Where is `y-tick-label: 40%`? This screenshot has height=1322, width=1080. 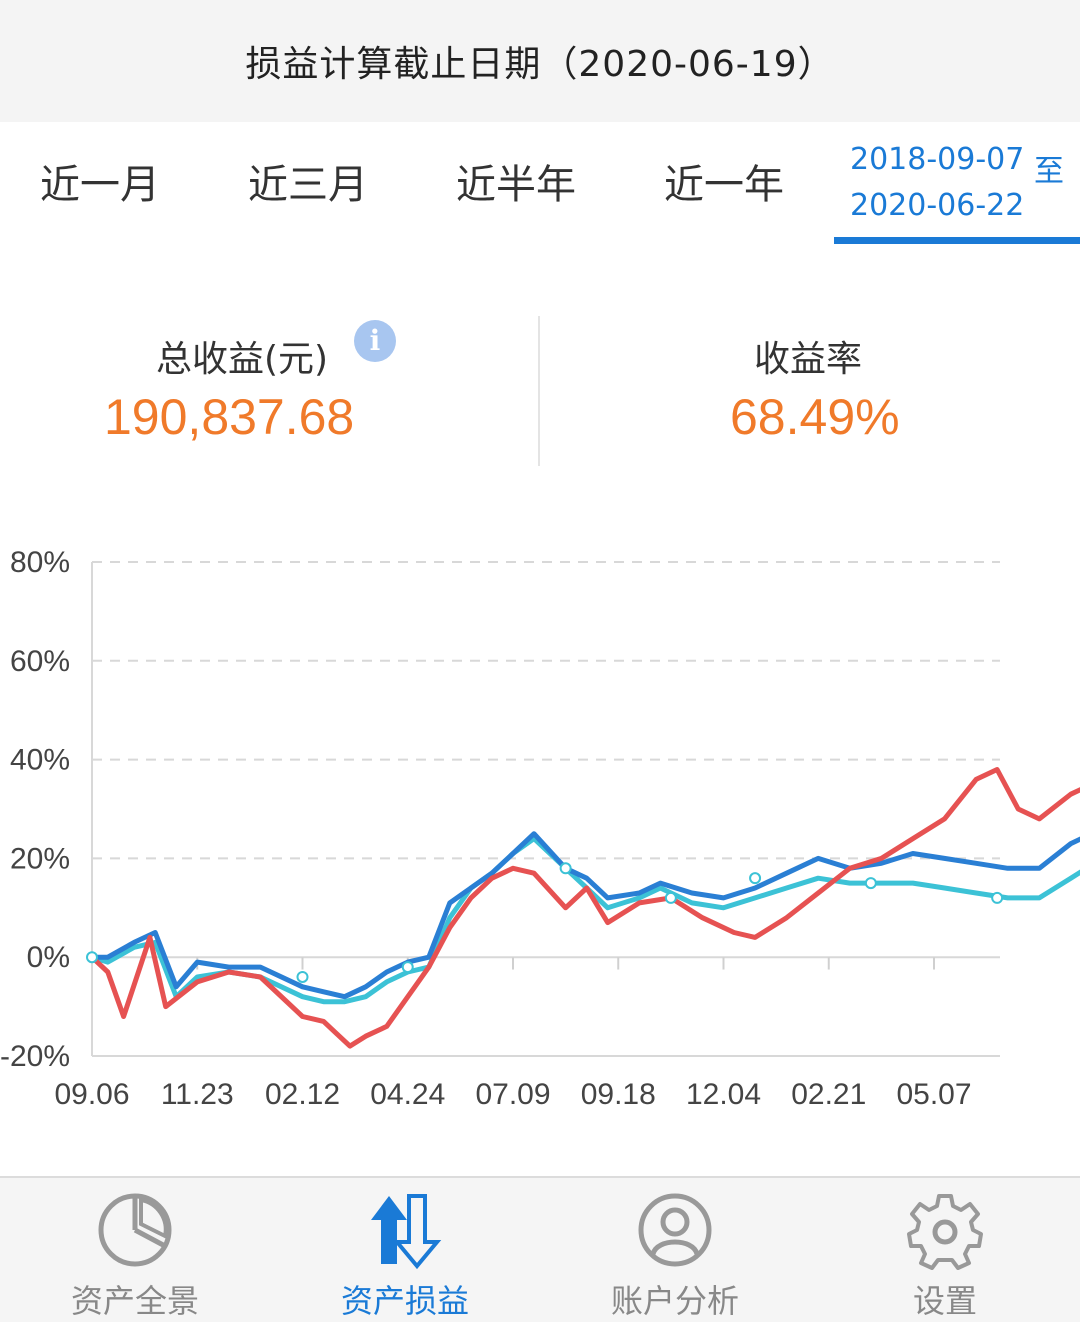 y-tick-label: 40% is located at coordinates (40, 760).